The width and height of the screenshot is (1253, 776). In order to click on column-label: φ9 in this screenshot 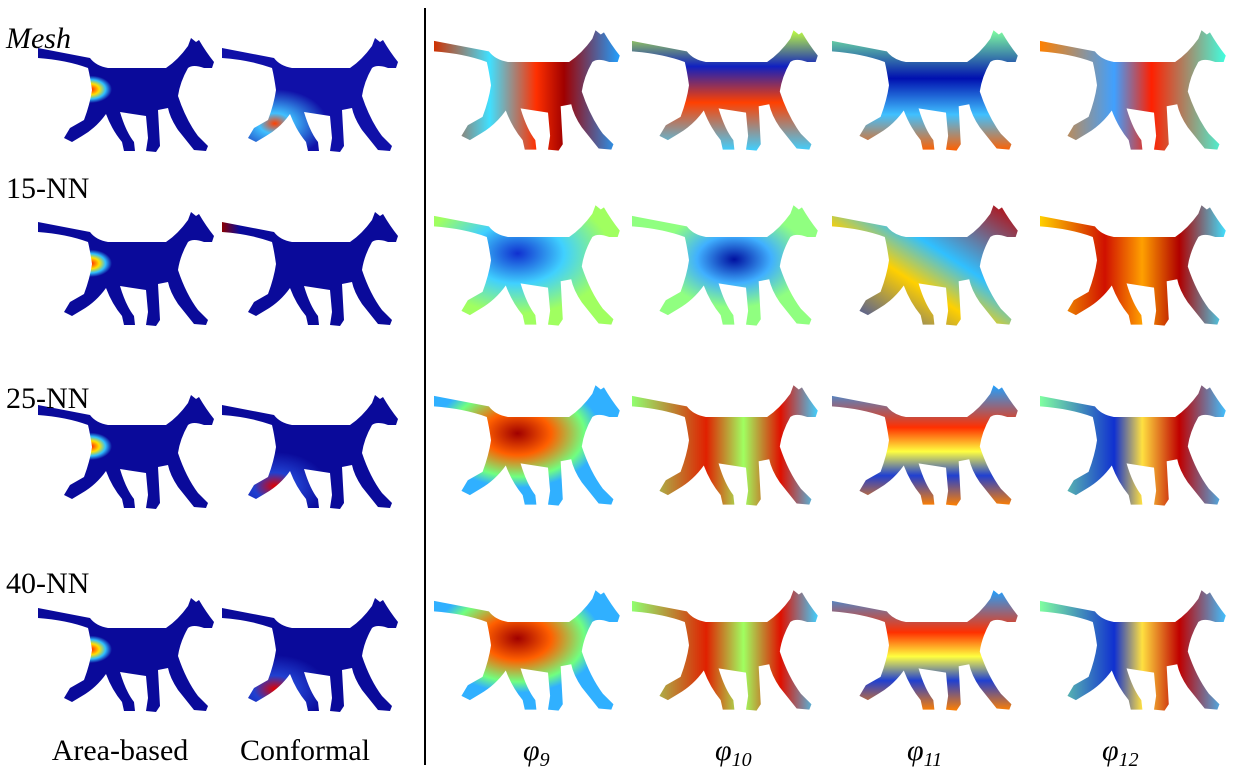, I will do `click(536, 752)`.